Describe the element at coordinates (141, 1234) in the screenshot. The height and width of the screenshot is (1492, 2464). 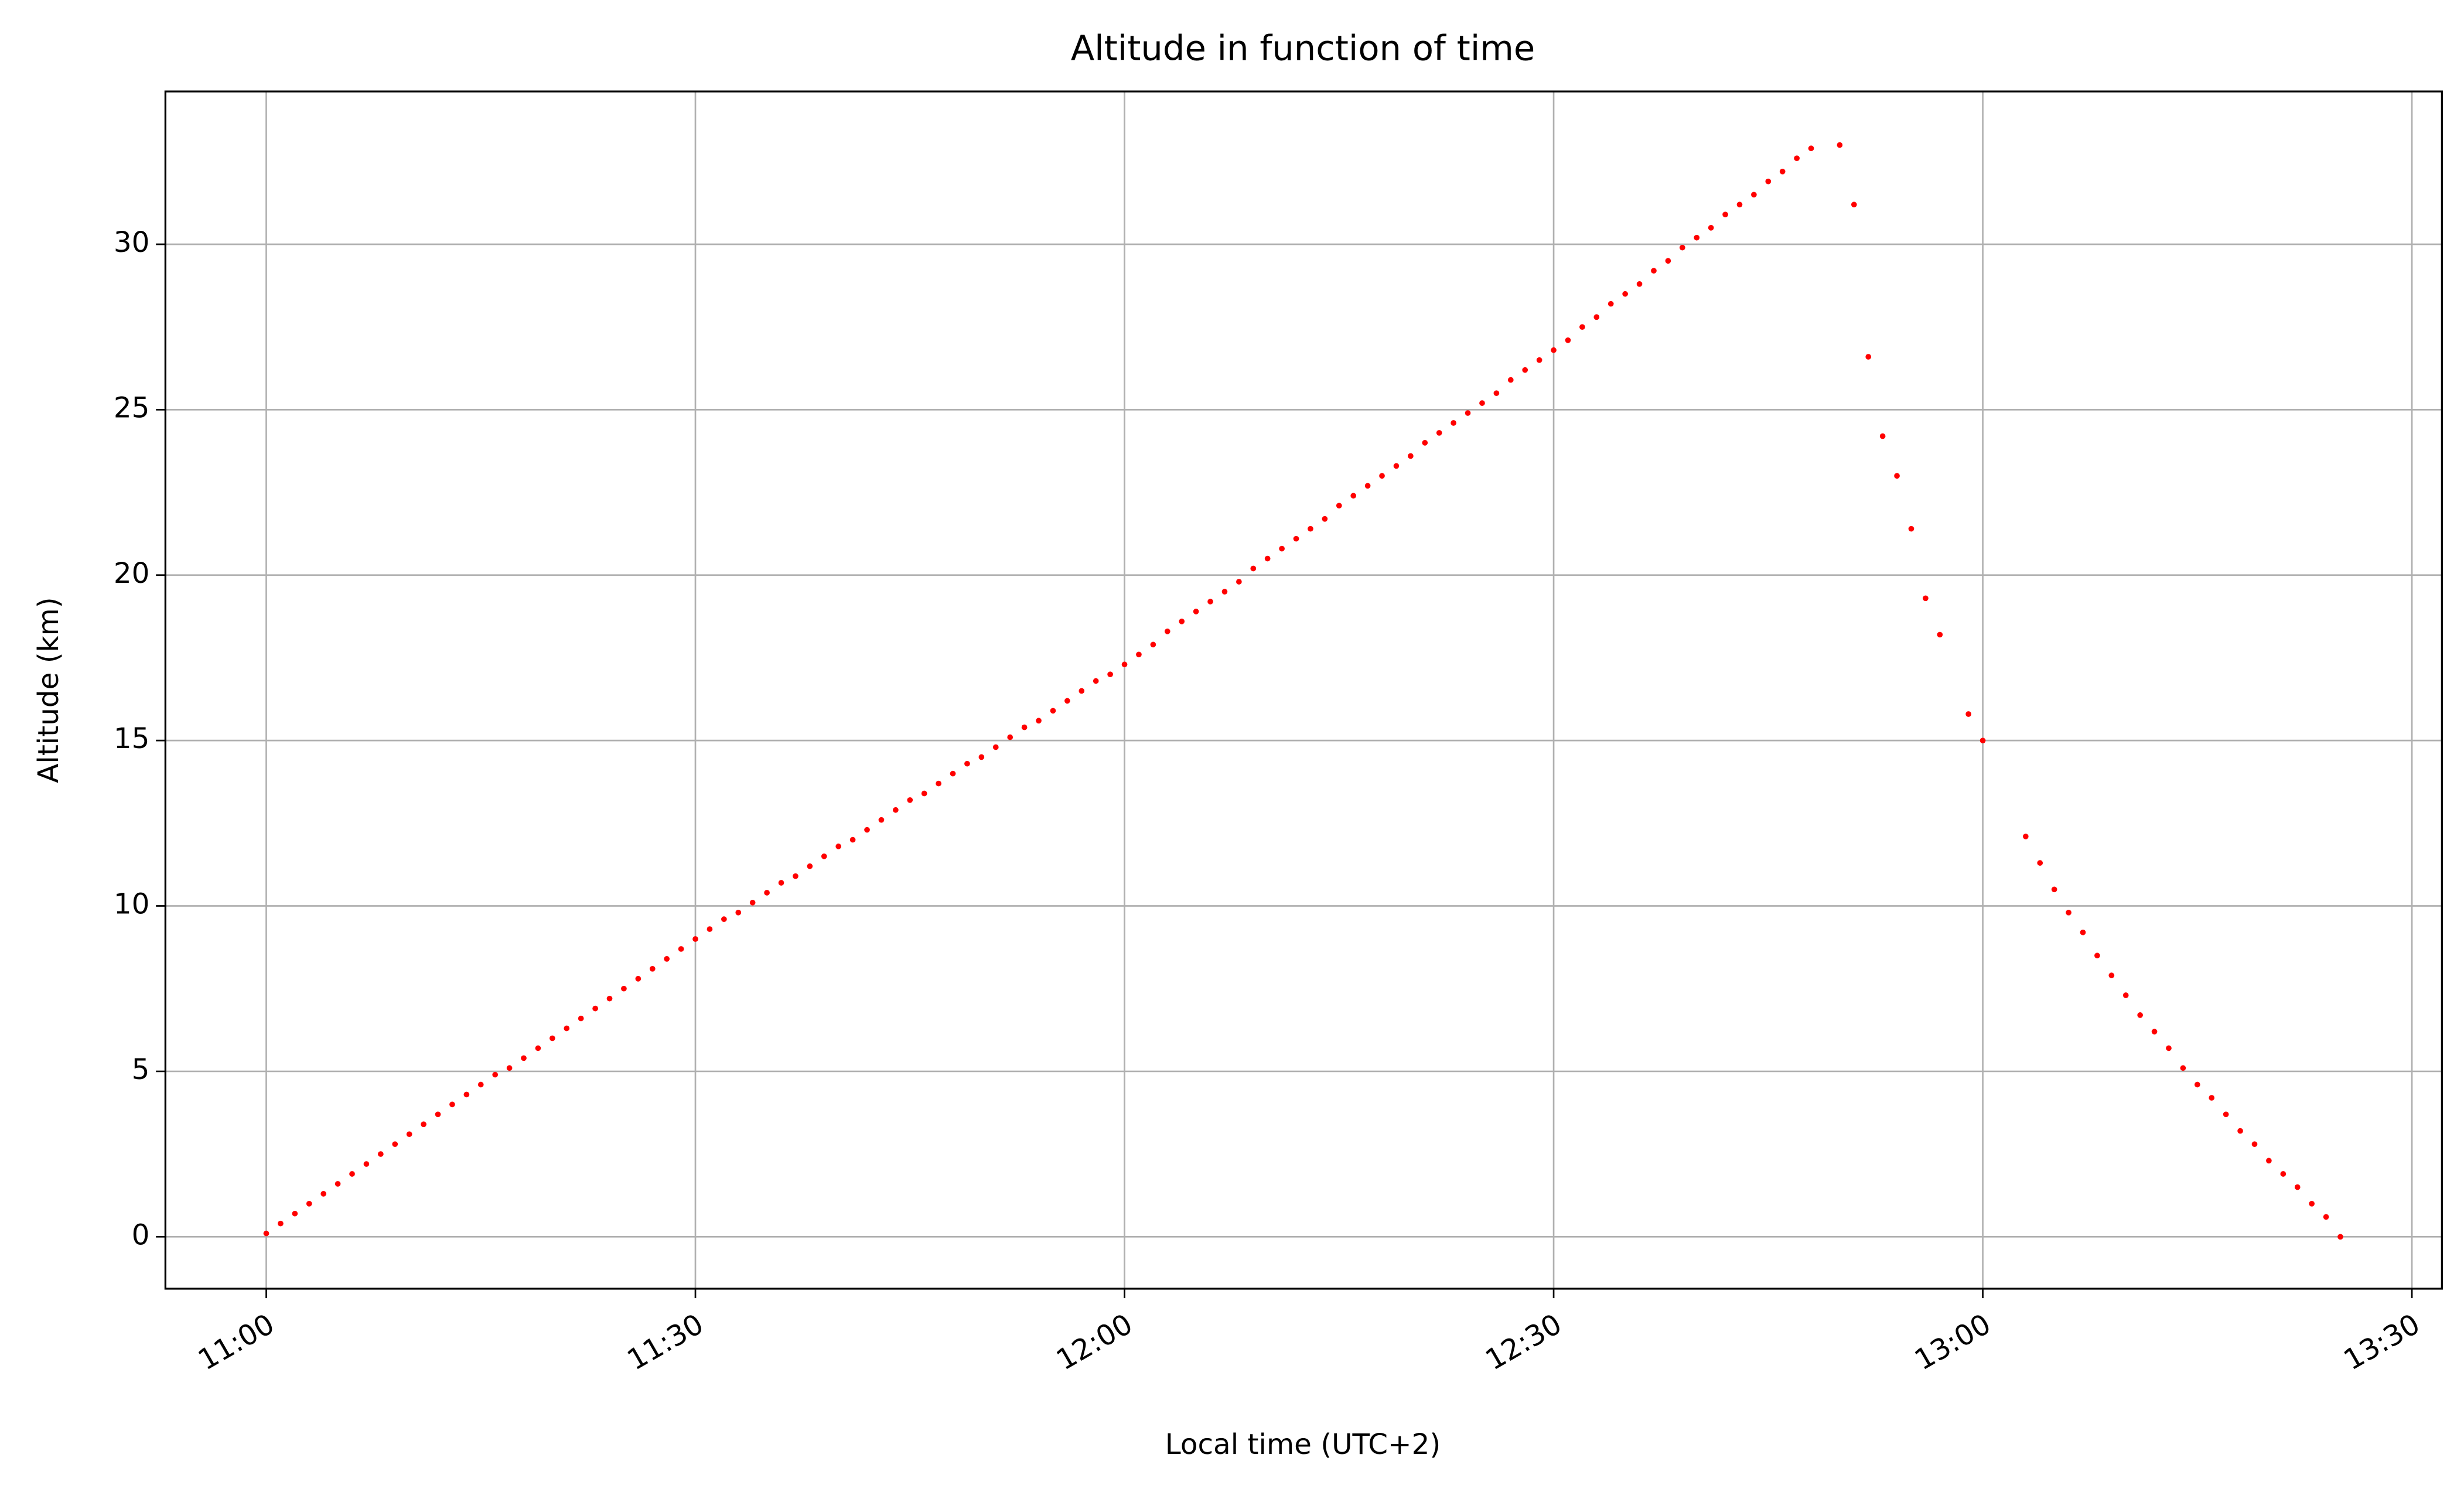
I see `y-tick-label: 0` at that location.